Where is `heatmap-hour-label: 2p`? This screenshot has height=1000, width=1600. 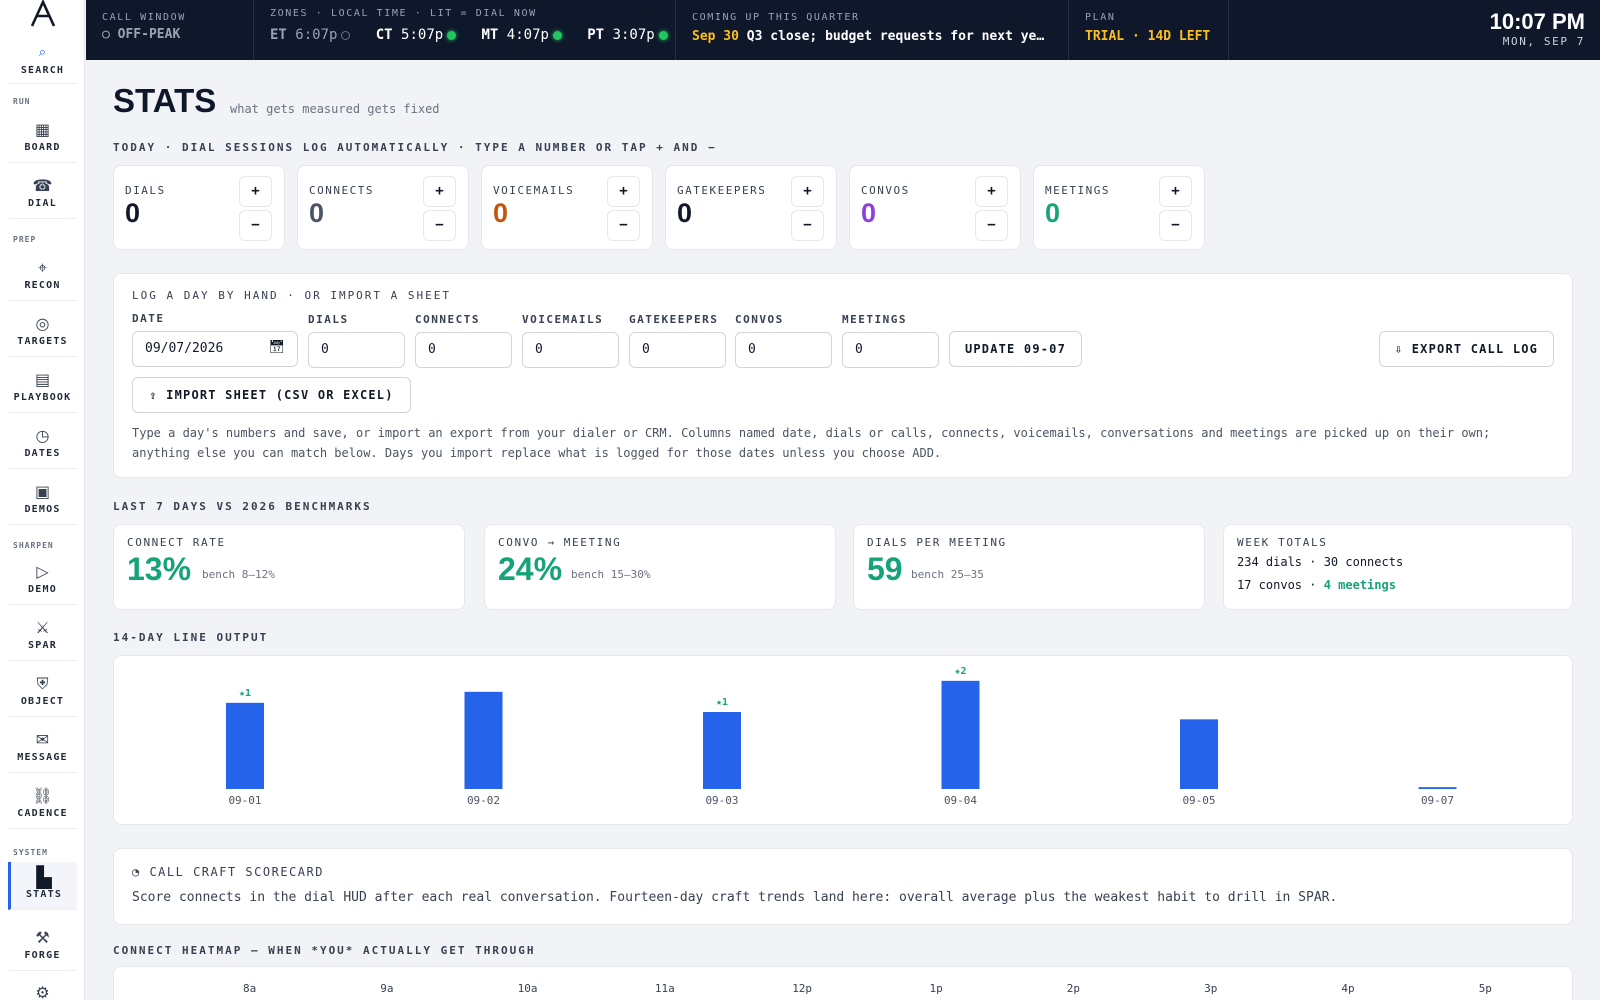
heatmap-hour-label: 2p is located at coordinates (1073, 988).